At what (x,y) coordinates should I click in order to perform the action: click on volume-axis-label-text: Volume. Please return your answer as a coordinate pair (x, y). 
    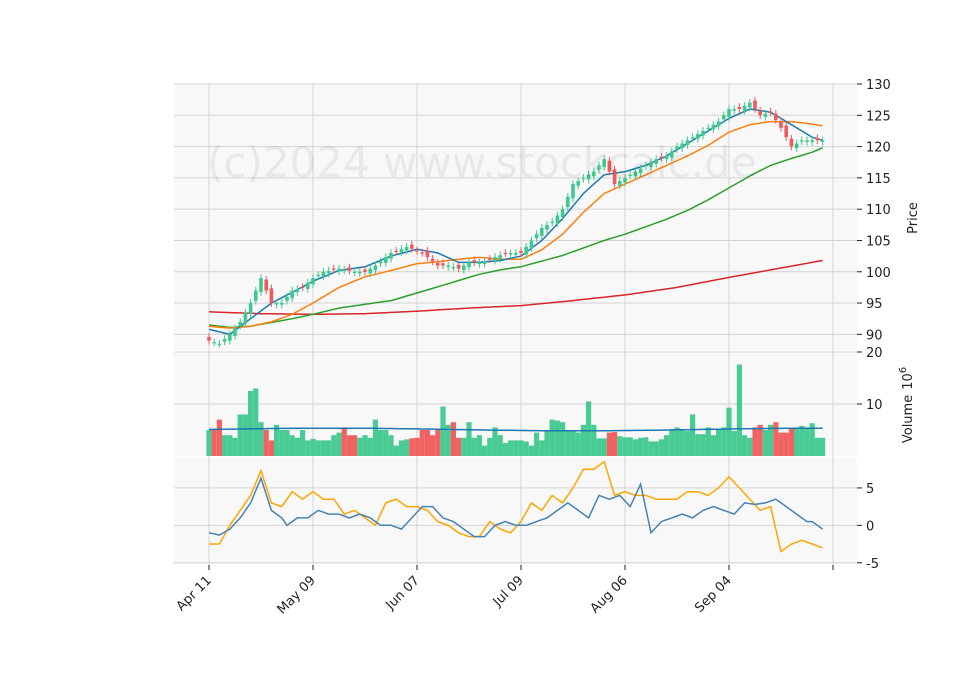
    Looking at the image, I should click on (908, 419).